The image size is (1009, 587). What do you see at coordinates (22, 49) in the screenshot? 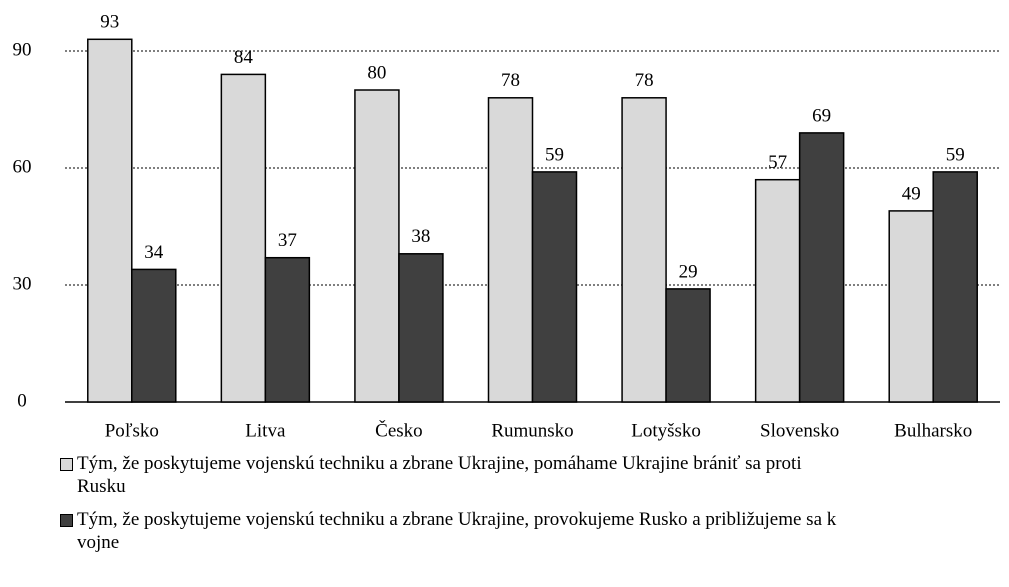
I see `y-tick-label: 90` at bounding box center [22, 49].